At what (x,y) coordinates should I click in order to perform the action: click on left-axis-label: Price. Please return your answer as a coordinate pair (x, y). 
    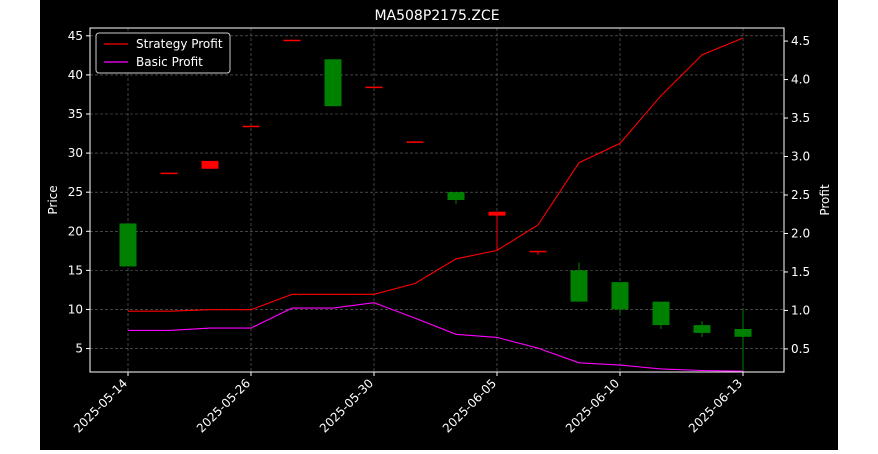
    Looking at the image, I should click on (53, 199).